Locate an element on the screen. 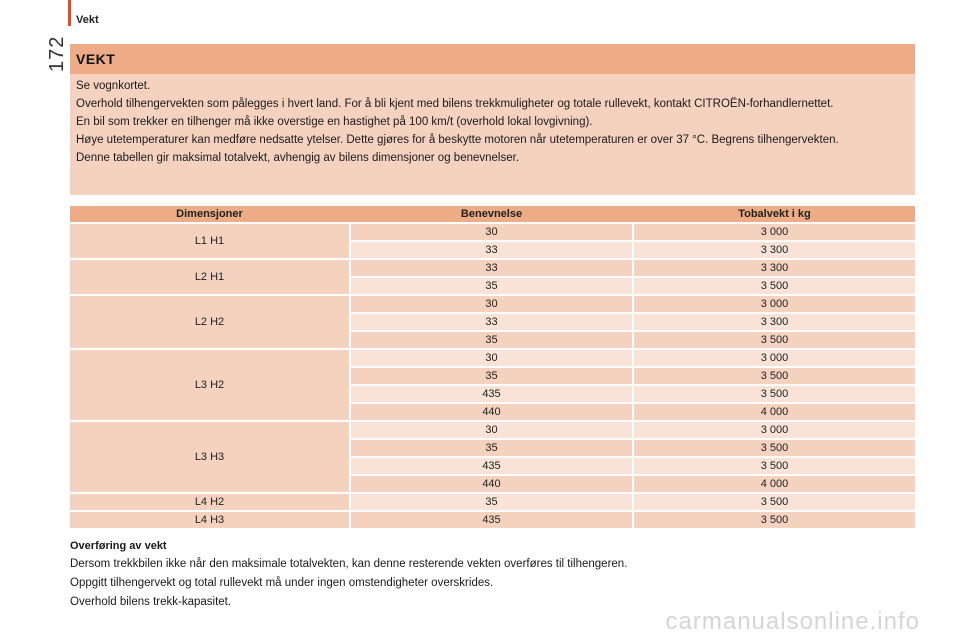  table-row: L3 H2 30 3 000 is located at coordinates (492, 385).